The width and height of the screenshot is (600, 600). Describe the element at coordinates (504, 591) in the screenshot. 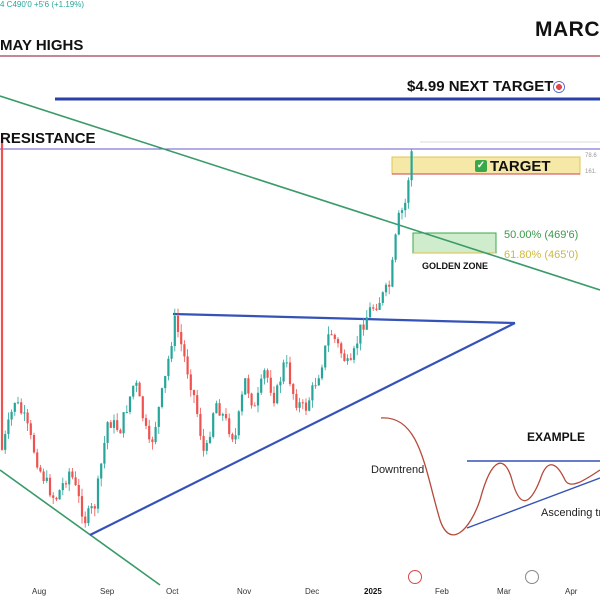

I see `x-tick: Mar` at that location.